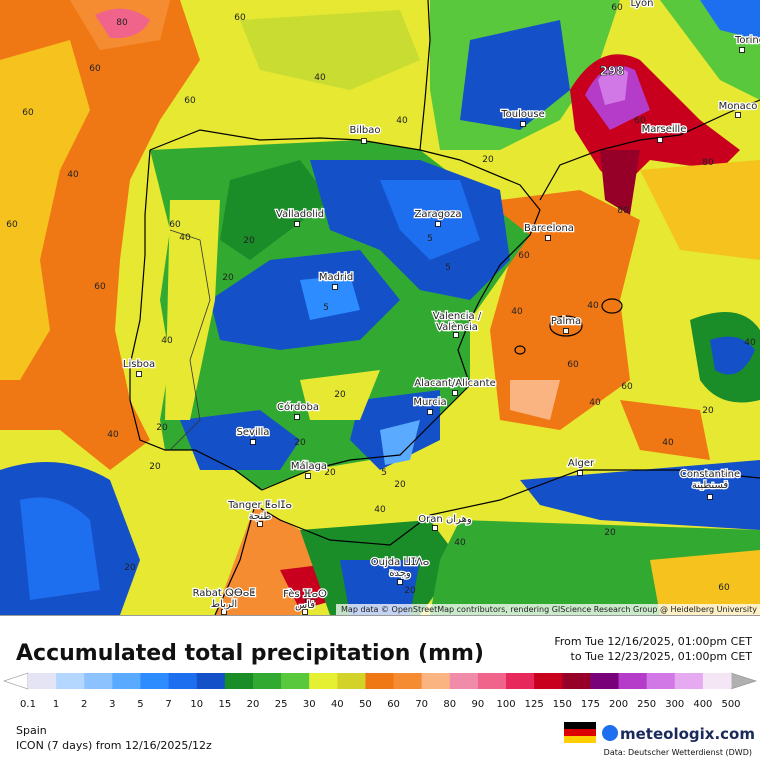 Image resolution: width=760 pixels, height=760 pixels. I want to click on city-label: وجدة, so click(400, 573).